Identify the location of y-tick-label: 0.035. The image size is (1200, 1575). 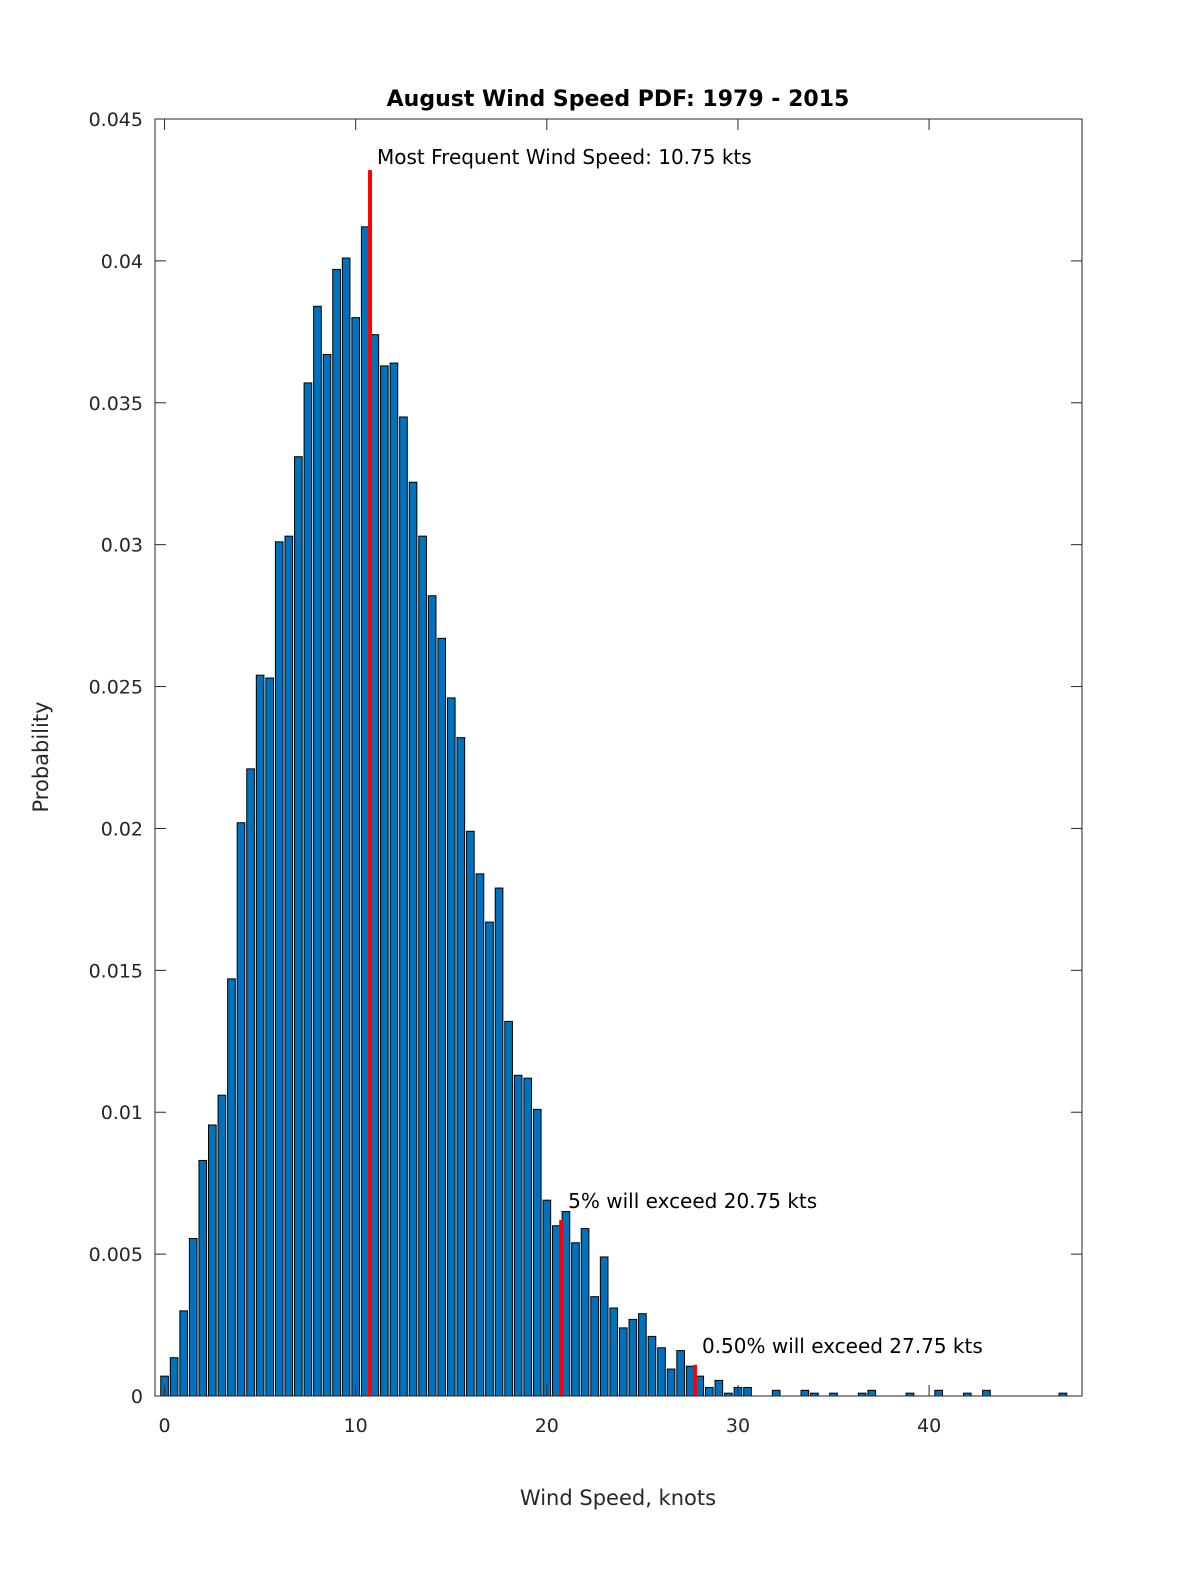
(116, 404).